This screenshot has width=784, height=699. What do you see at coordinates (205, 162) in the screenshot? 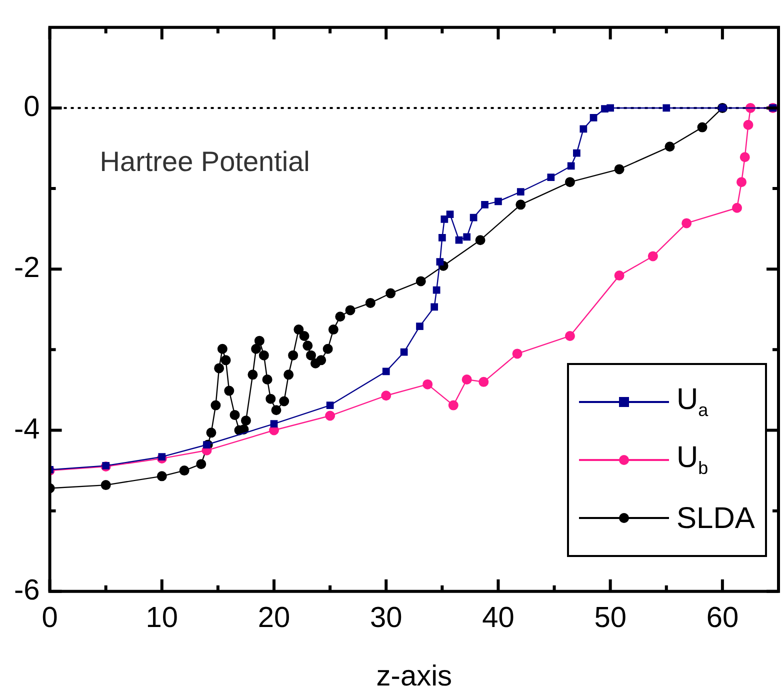
I see `annotation: Hartree Potential` at bounding box center [205, 162].